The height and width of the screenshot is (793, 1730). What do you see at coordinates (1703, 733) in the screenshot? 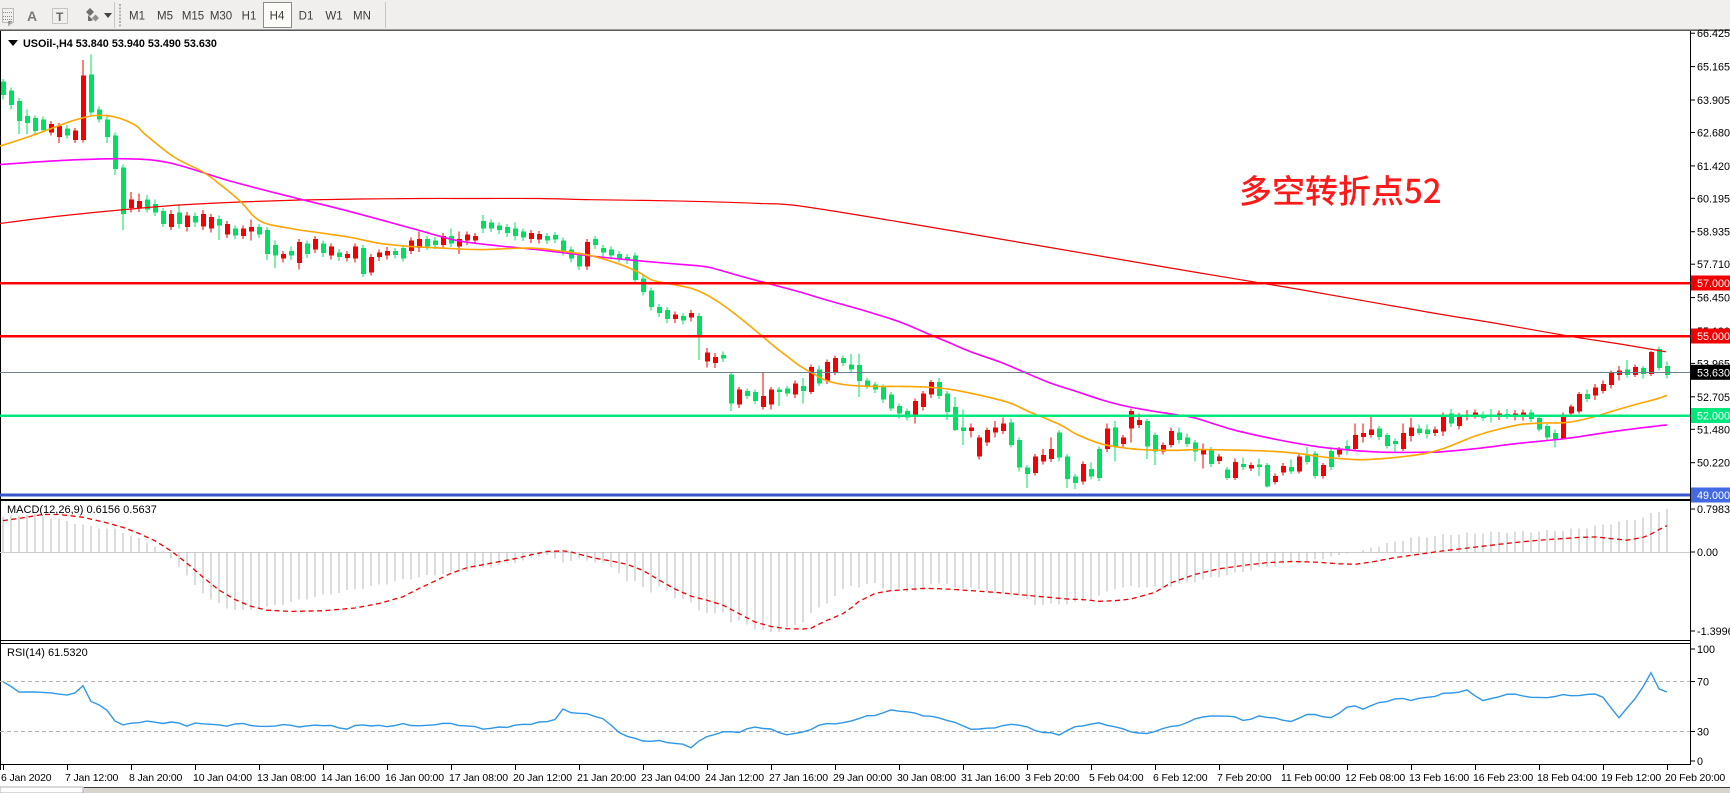
I see `svg-text: 30` at bounding box center [1703, 733].